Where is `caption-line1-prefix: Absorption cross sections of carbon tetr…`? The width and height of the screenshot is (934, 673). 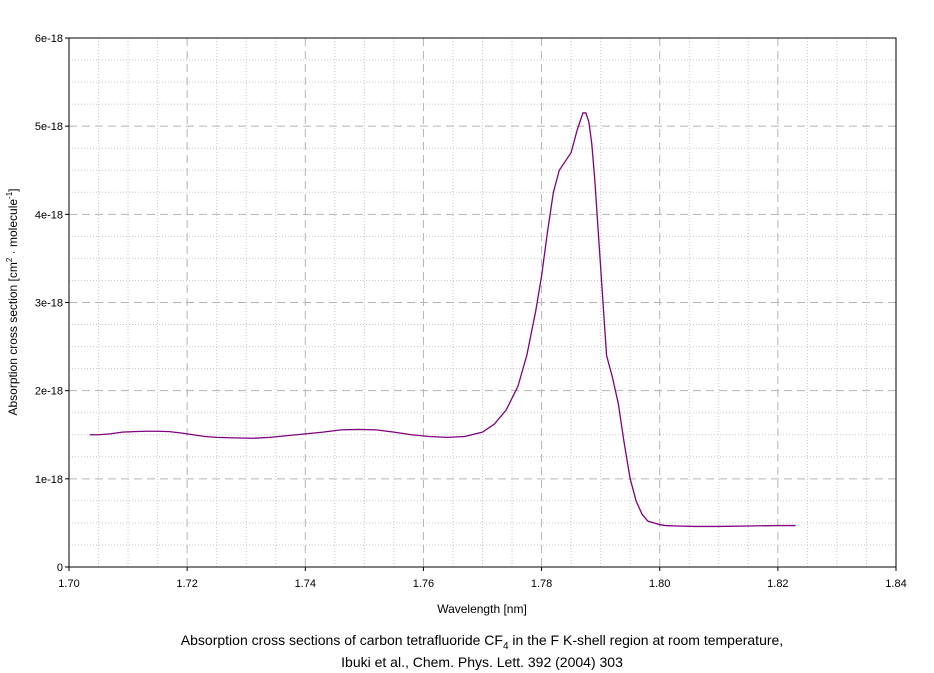 caption-line1-prefix: Absorption cross sections of carbon tetr… is located at coordinates (342, 640).